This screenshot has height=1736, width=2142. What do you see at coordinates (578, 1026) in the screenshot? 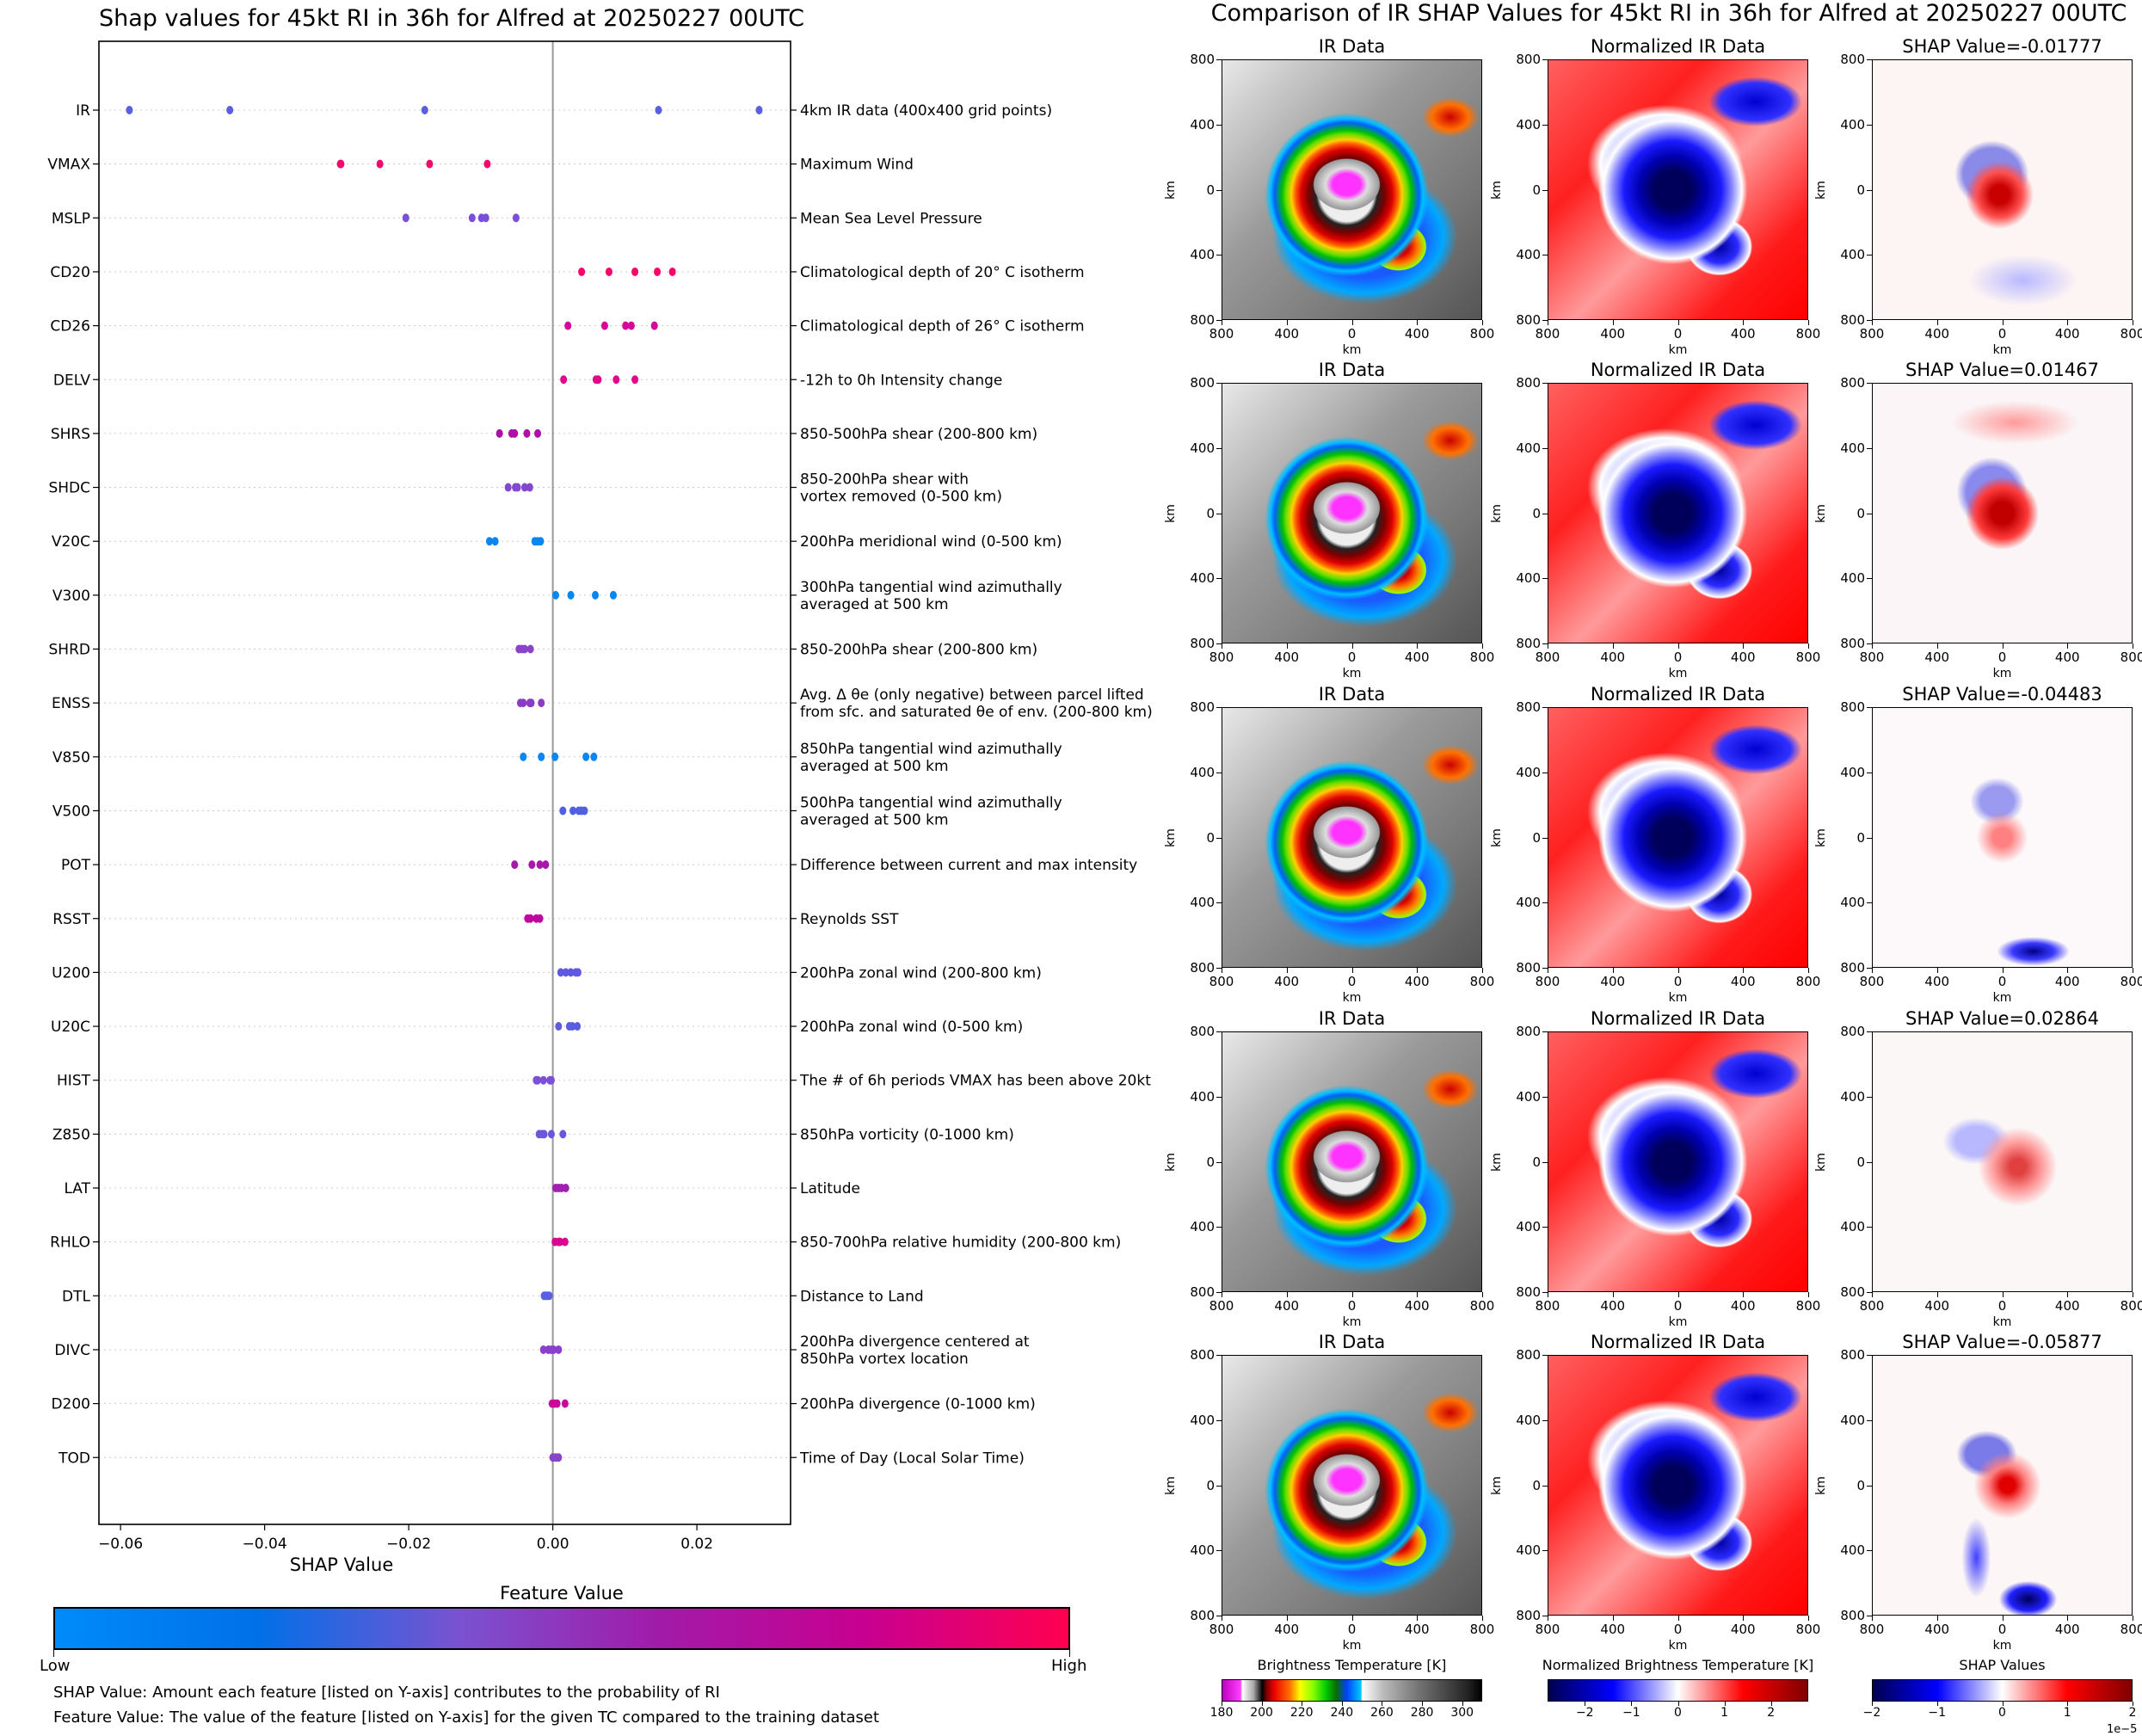
I see `shap-point-u20c` at bounding box center [578, 1026].